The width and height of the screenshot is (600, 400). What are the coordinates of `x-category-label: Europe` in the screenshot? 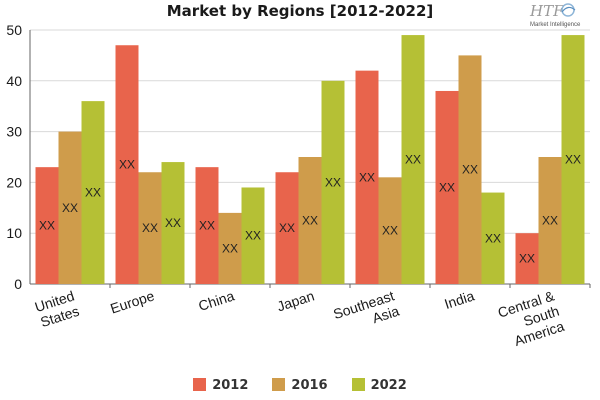 It's located at (132, 301).